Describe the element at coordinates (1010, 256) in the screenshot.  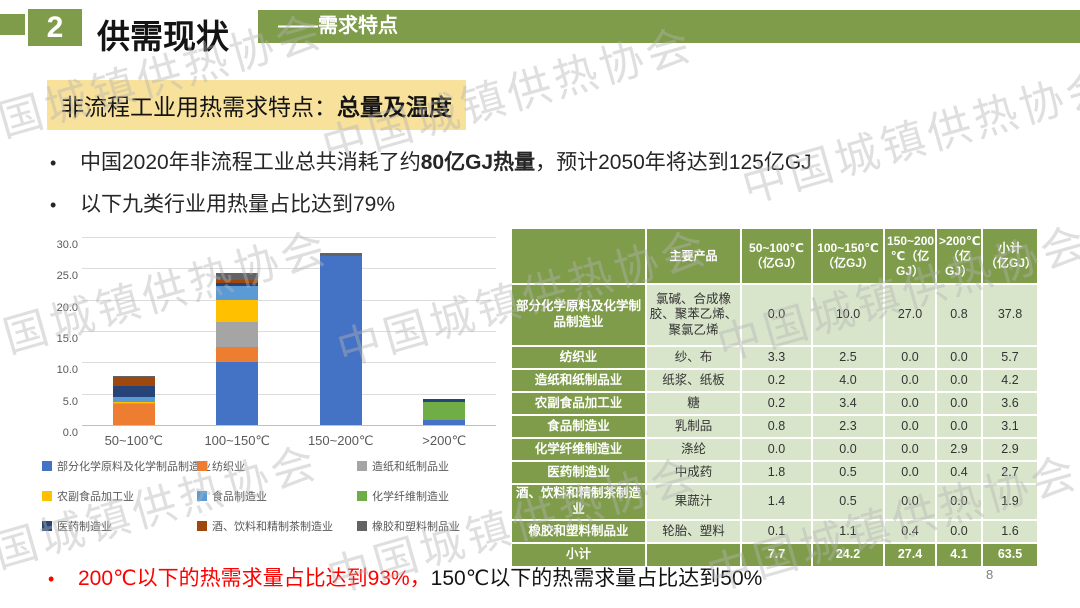
I see `table-header-cell: 小计 （亿GJ）` at that location.